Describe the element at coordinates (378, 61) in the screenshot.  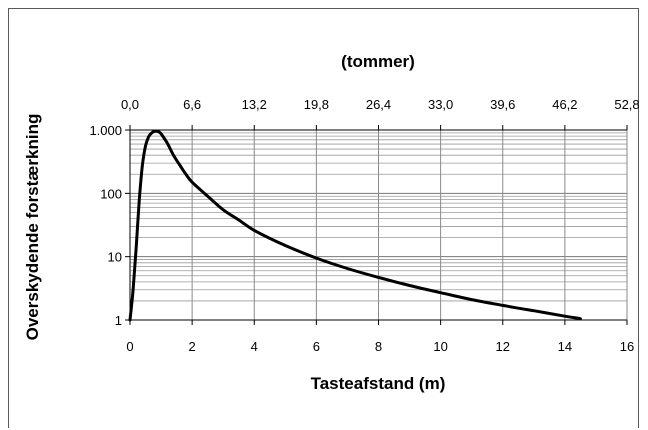
I see `x2-axis-title: (tommer)` at that location.